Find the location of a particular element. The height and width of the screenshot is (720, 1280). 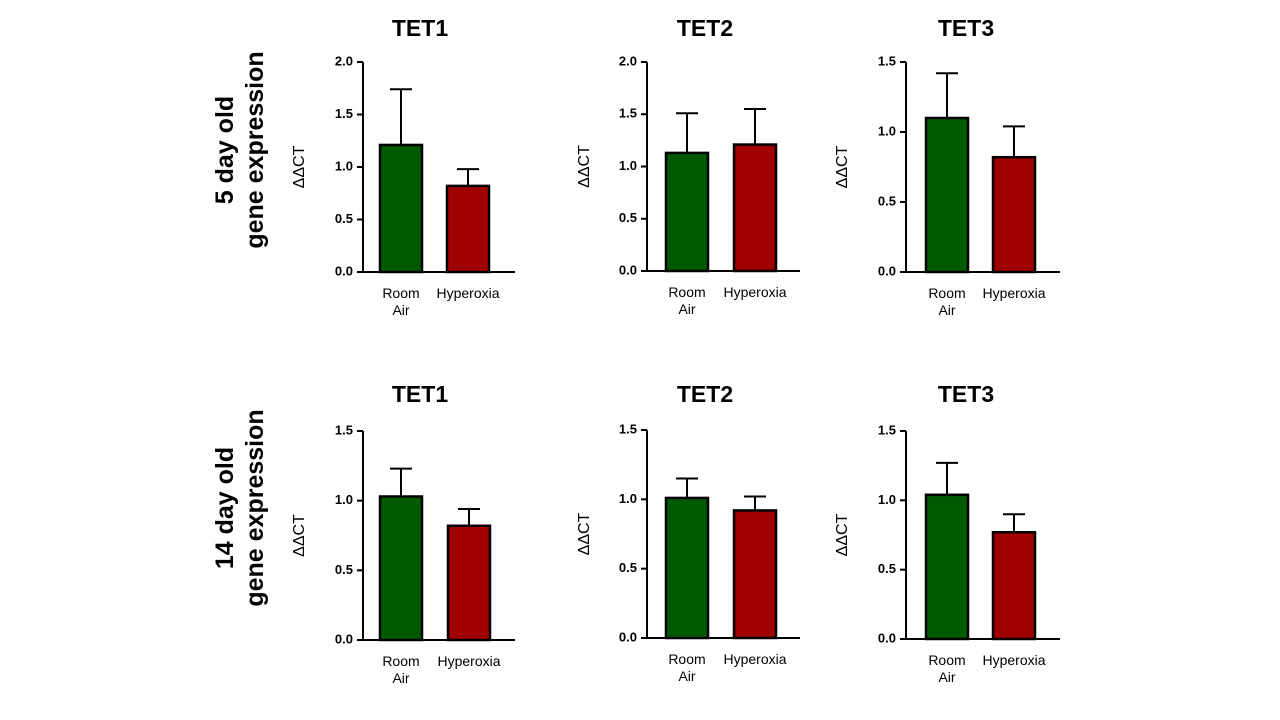

chart-panel-2: TET2 ΔΔCT 0.0 0.5 1.0 1.5 2.0 Room Air Hyperoxia is located at coordinates (688, 166).